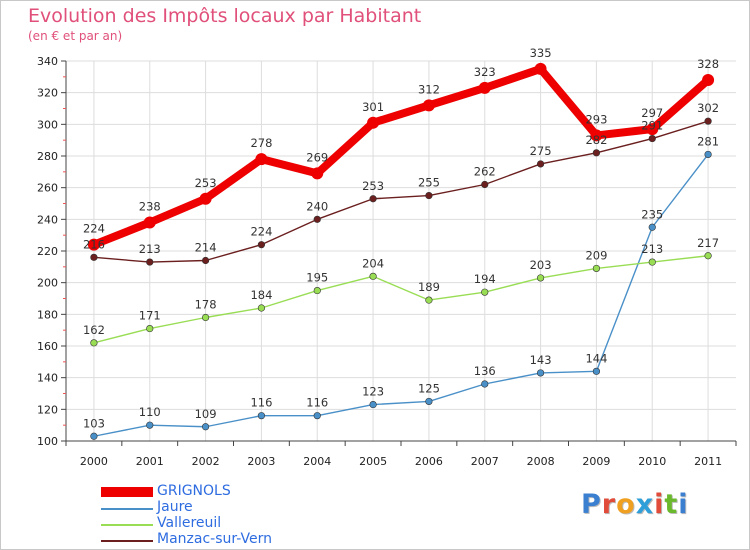 Image resolution: width=750 pixels, height=550 pixels. I want to click on data-label: 301, so click(373, 107).